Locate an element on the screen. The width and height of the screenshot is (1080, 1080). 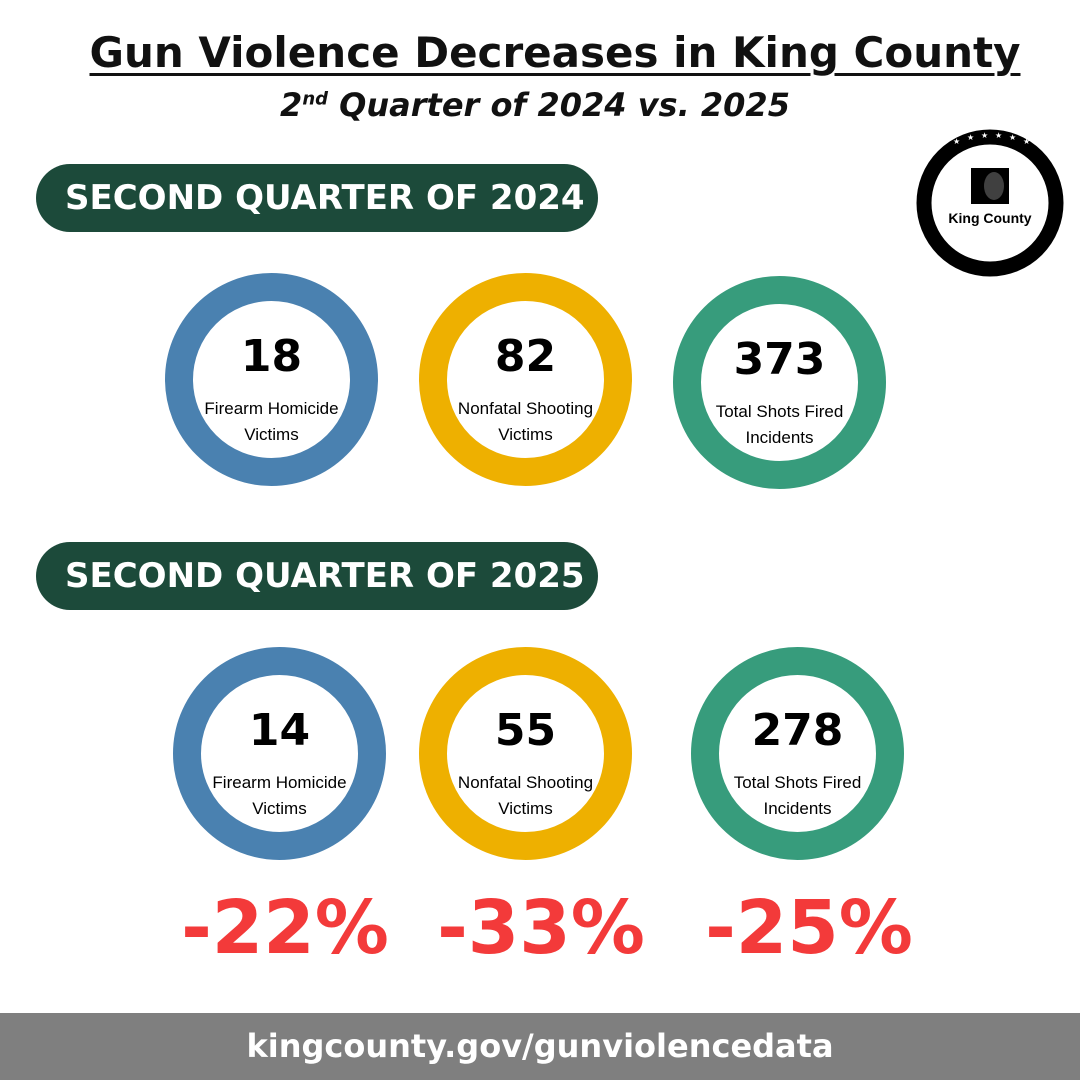
subtitle-ordinal: 2 is located at coordinates (291, 105).